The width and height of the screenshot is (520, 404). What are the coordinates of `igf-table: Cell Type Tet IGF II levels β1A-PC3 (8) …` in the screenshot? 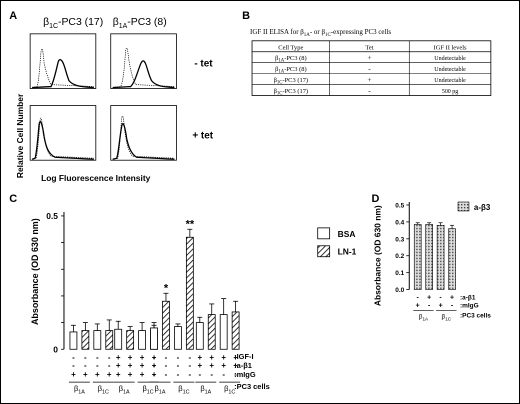 It's located at (371, 68).